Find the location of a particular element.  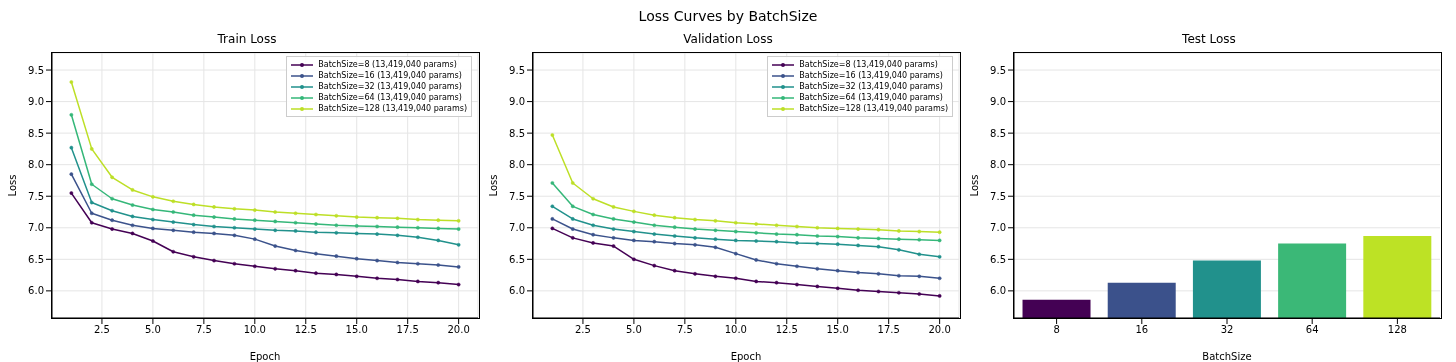

x-tick-label: 16 is located at coordinates (1142, 330).